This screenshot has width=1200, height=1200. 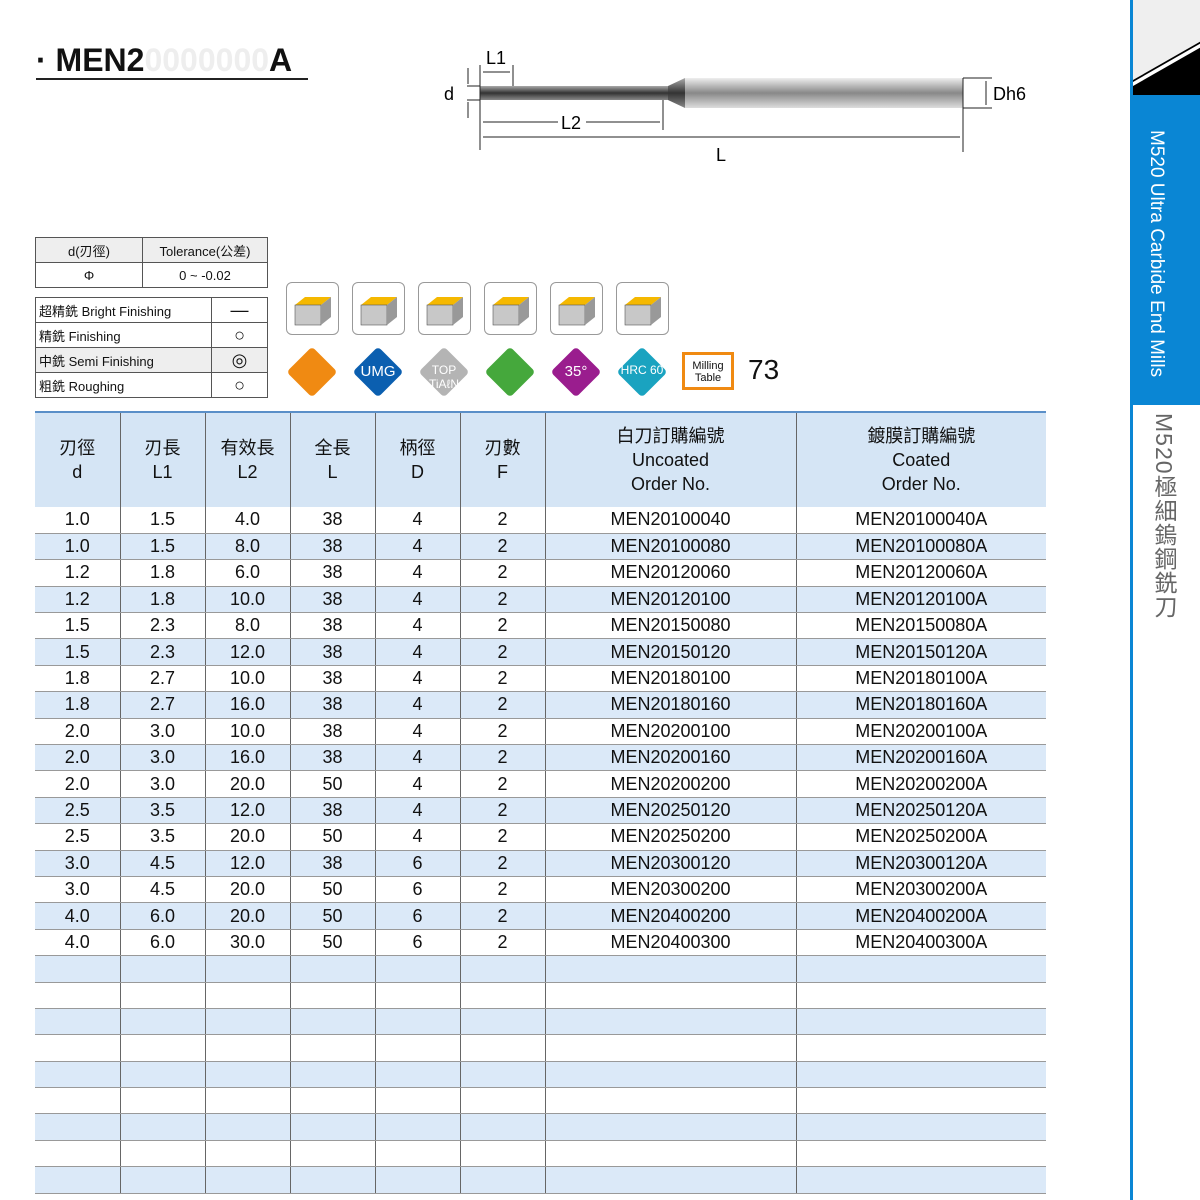 What do you see at coordinates (247, 679) in the screenshot?
I see `table-cell: 10.0` at bounding box center [247, 679].